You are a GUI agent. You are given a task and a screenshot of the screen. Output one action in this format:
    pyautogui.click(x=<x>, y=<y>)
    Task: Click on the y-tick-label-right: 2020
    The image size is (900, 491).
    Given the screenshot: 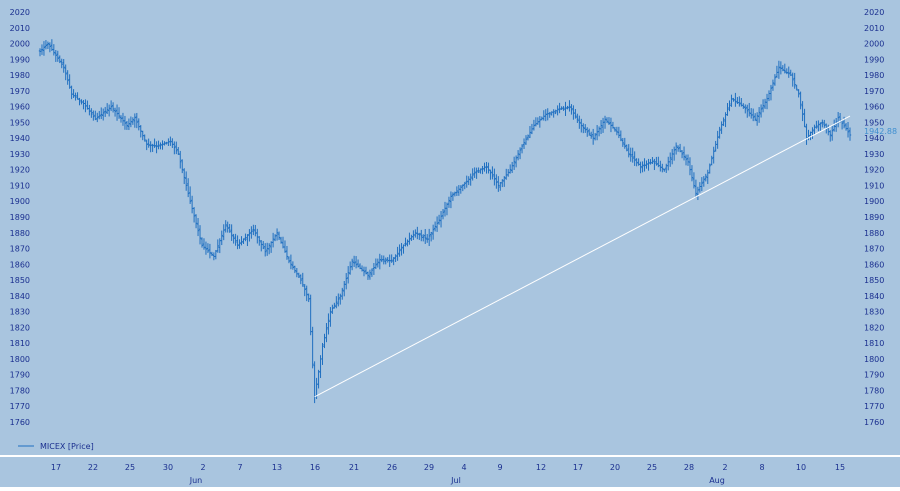 What is the action you would take?
    pyautogui.click(x=874, y=12)
    